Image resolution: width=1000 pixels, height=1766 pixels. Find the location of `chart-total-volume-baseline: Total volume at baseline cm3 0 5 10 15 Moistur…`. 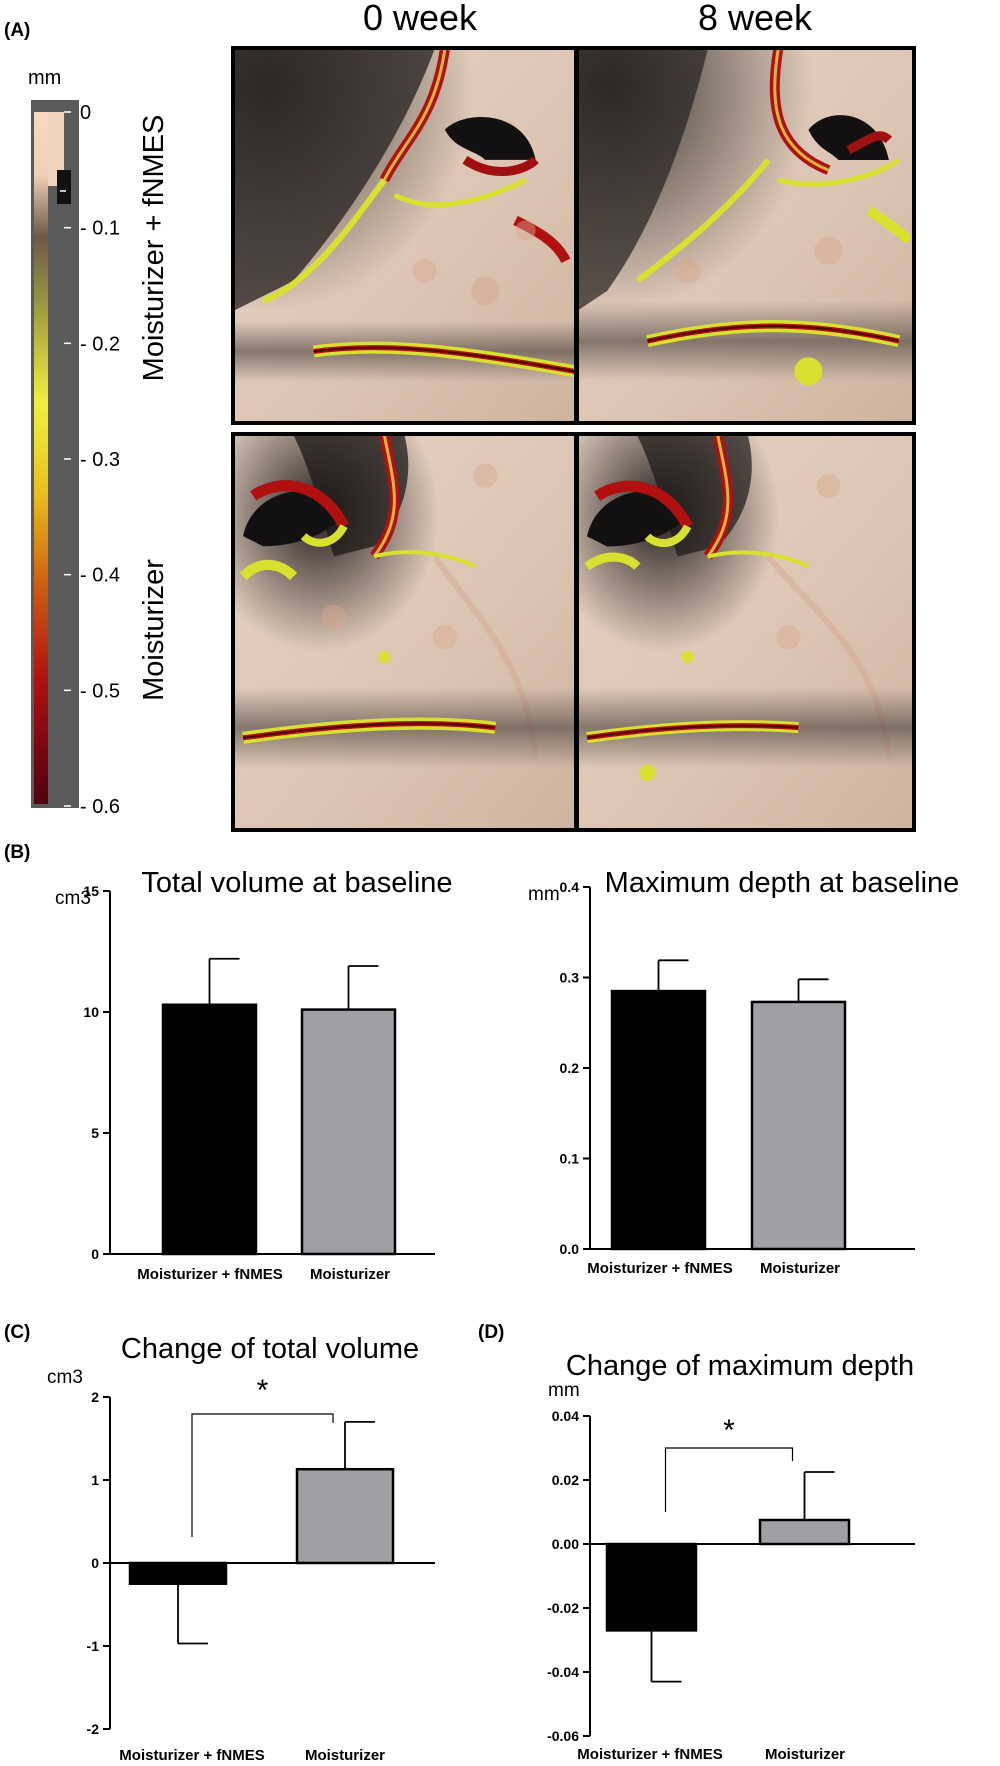

chart-total-volume-baseline: Total volume at baseline cm3 0 5 10 15 Moistur… is located at coordinates (254, 1075).